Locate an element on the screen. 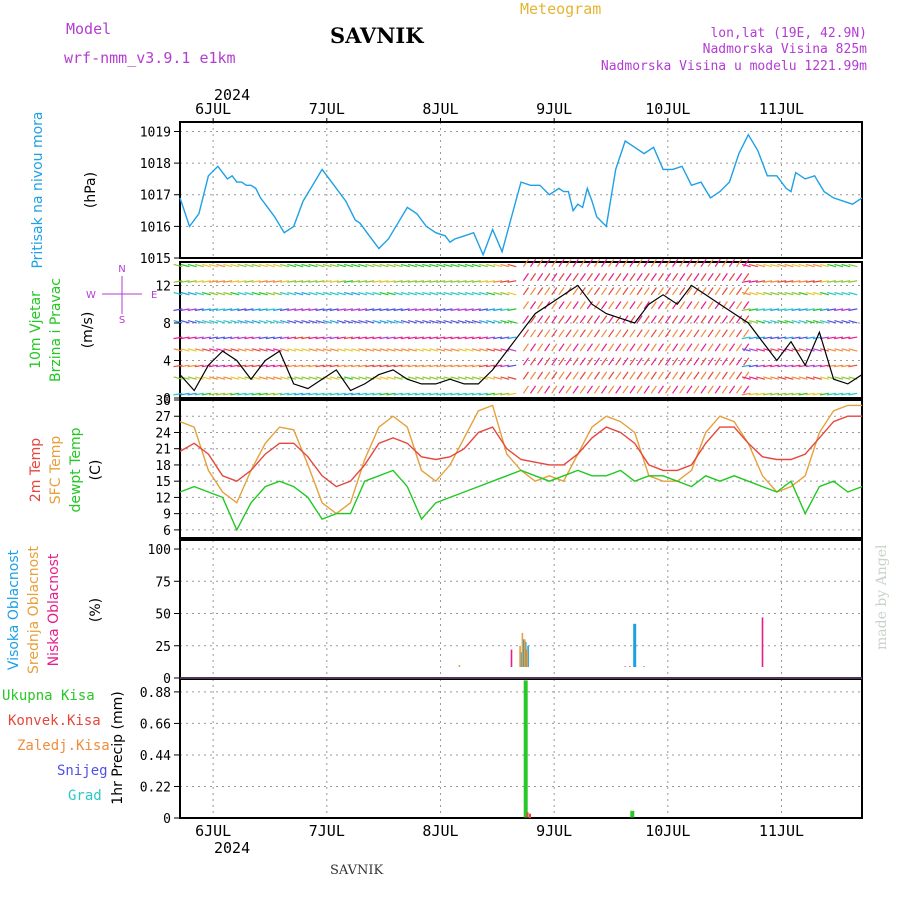 The height and width of the screenshot is (900, 900). model-name: wrf-nmm_v3.9.1 e1km is located at coordinates (150, 58).